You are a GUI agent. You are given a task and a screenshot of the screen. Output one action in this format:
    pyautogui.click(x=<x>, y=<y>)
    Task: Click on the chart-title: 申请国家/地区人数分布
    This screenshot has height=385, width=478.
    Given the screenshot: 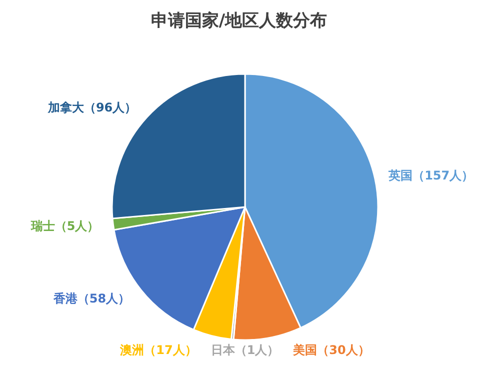 What is the action you would take?
    pyautogui.click(x=239, y=21)
    